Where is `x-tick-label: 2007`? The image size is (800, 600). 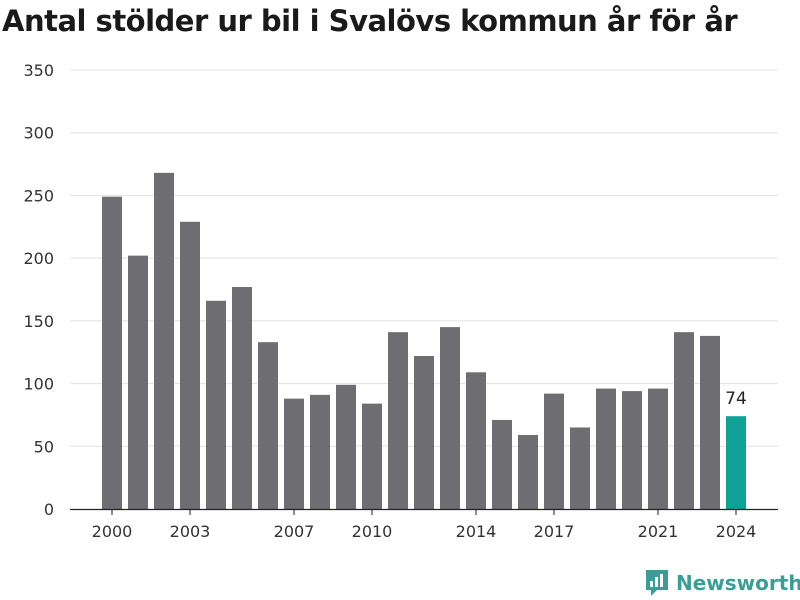 x-tick-label: 2007 is located at coordinates (294, 531).